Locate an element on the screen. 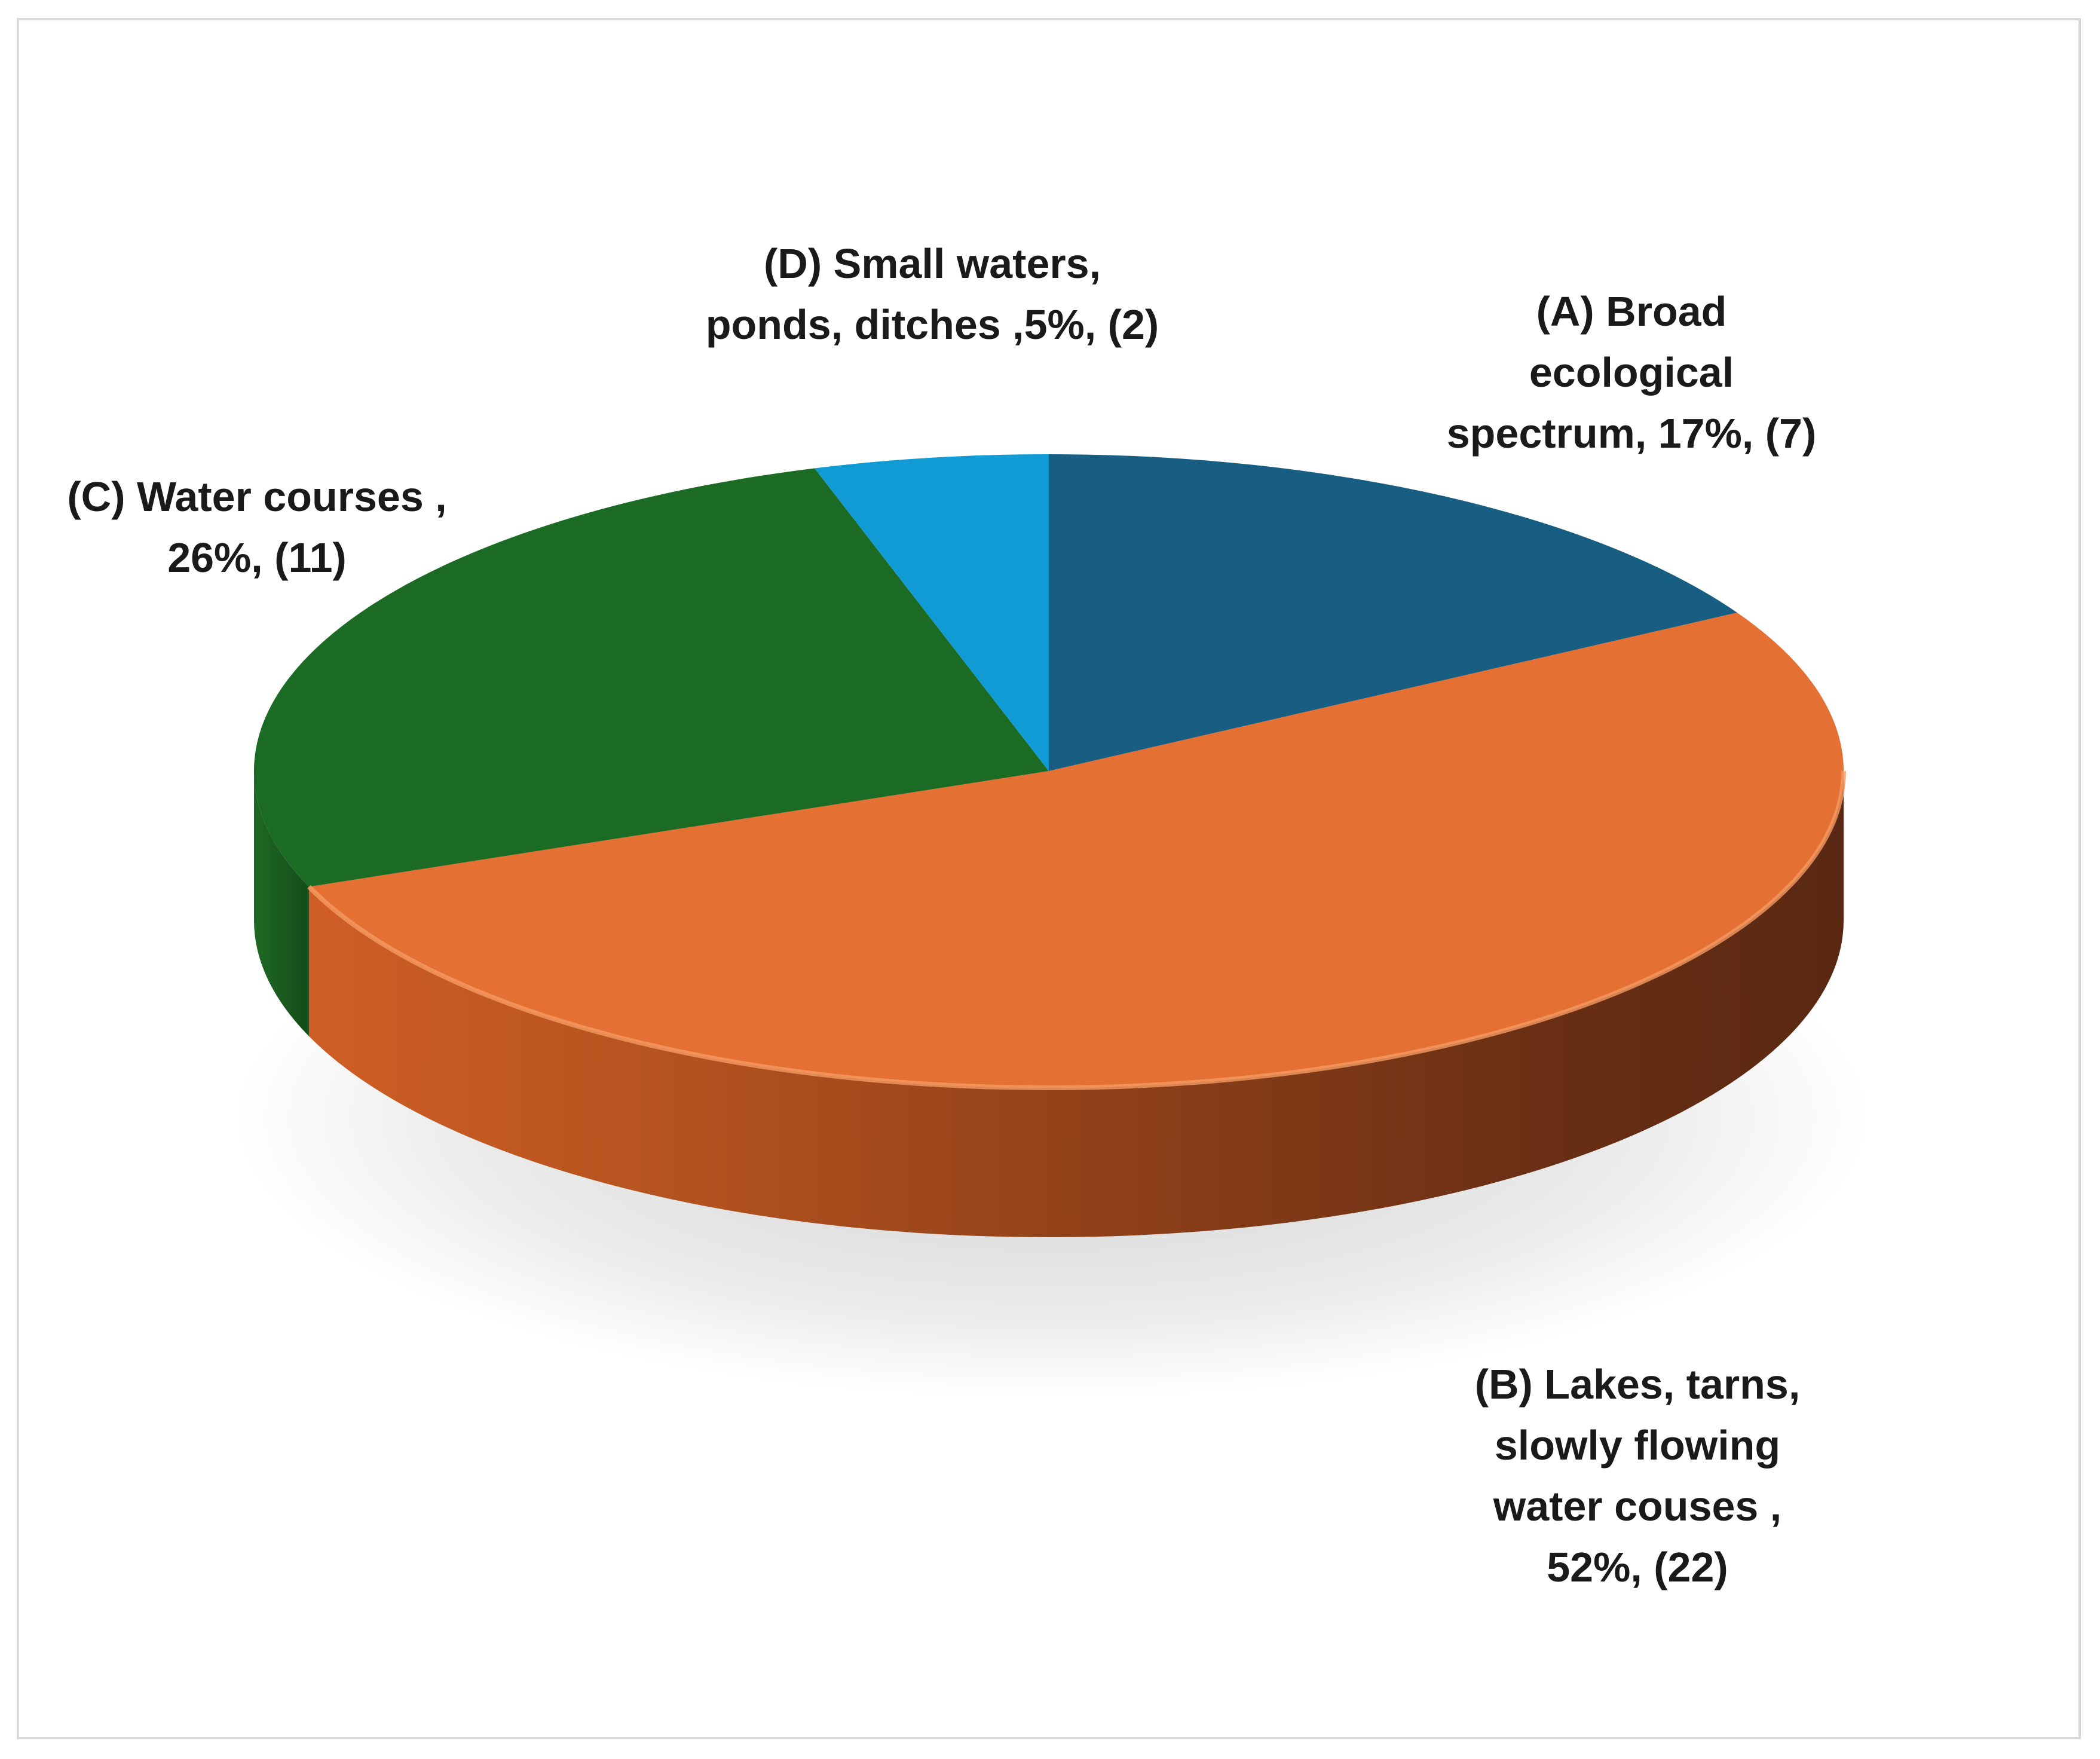 This screenshot has height=1759, width=2100. label-slice-b-line-3: water couses , is located at coordinates (1638, 1506).